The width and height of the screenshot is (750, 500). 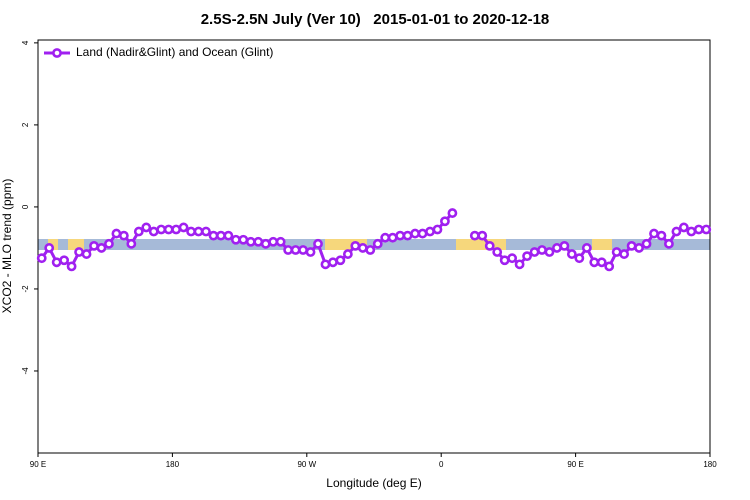 What do you see at coordinates (7, 246) in the screenshot?
I see `y-axis-label: XCO2 - MLO trend (ppm)` at bounding box center [7, 246].